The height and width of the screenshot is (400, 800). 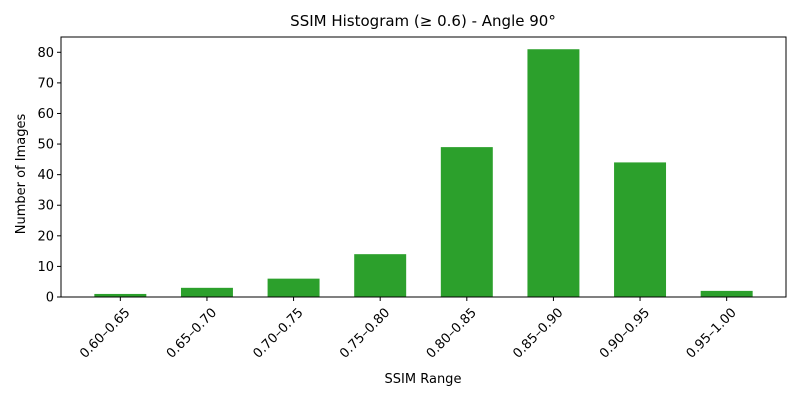 What do you see at coordinates (45, 206) in the screenshot?
I see `y-tick-label: 30` at bounding box center [45, 206].